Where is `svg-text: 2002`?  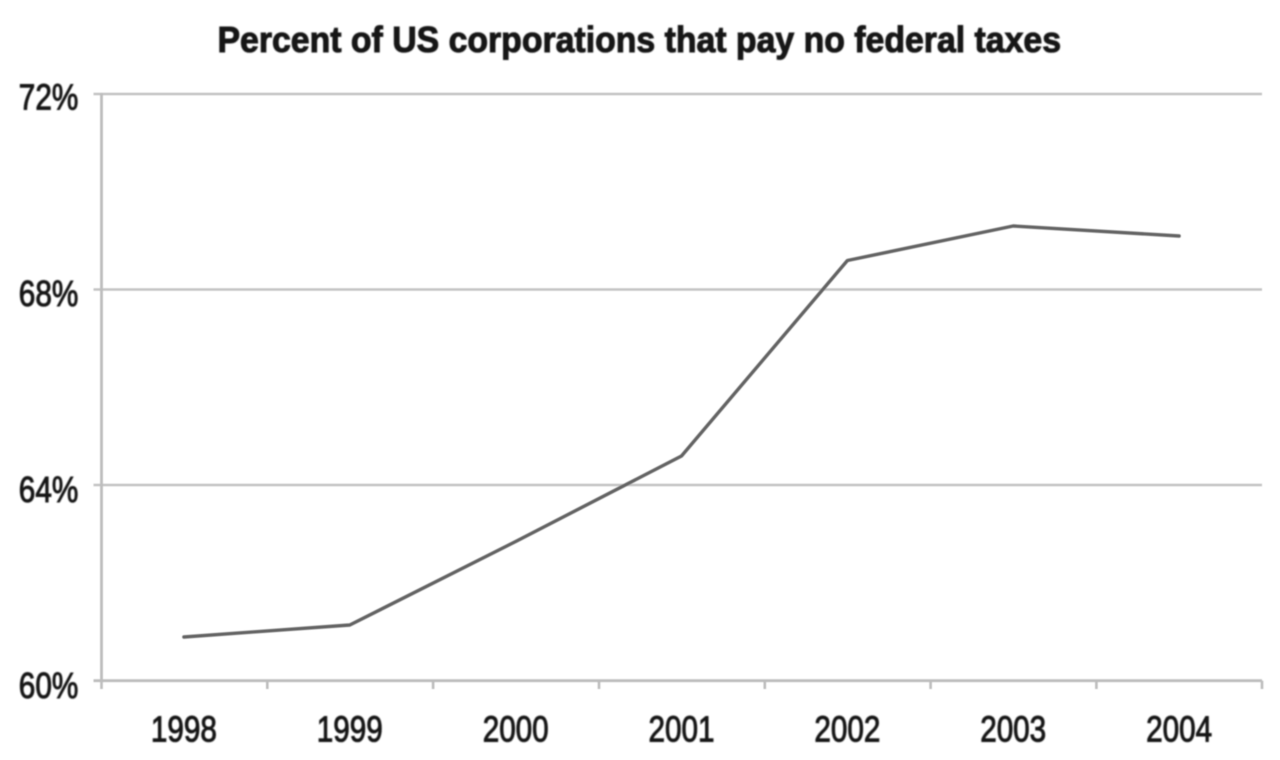
svg-text: 2002 is located at coordinates (847, 729).